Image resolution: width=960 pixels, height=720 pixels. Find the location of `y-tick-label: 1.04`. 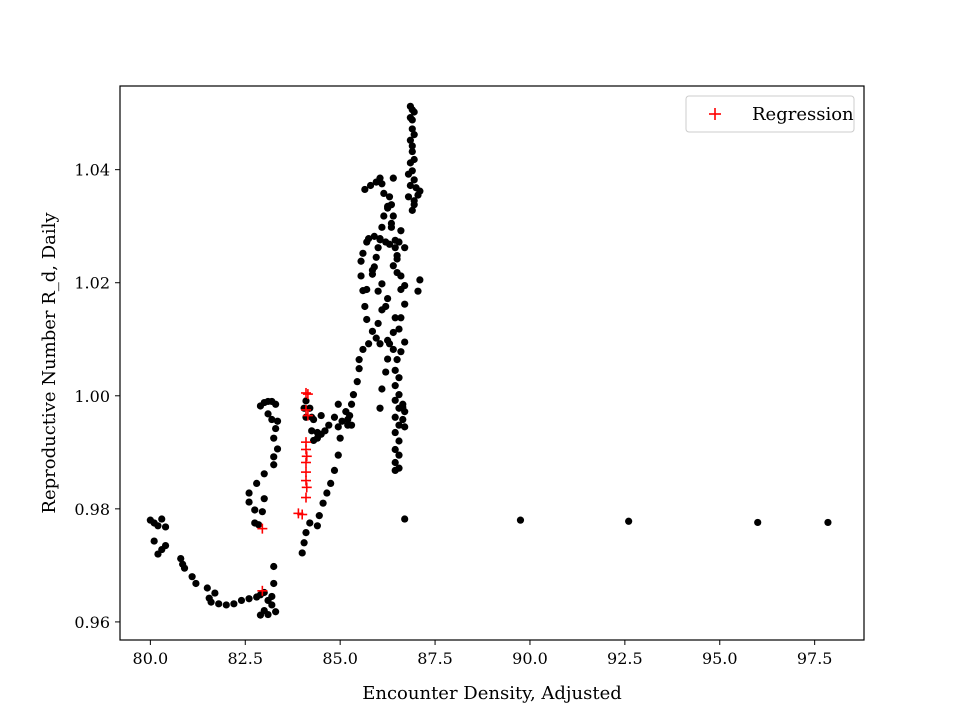

y-tick-label: 1.04 is located at coordinates (92, 170).